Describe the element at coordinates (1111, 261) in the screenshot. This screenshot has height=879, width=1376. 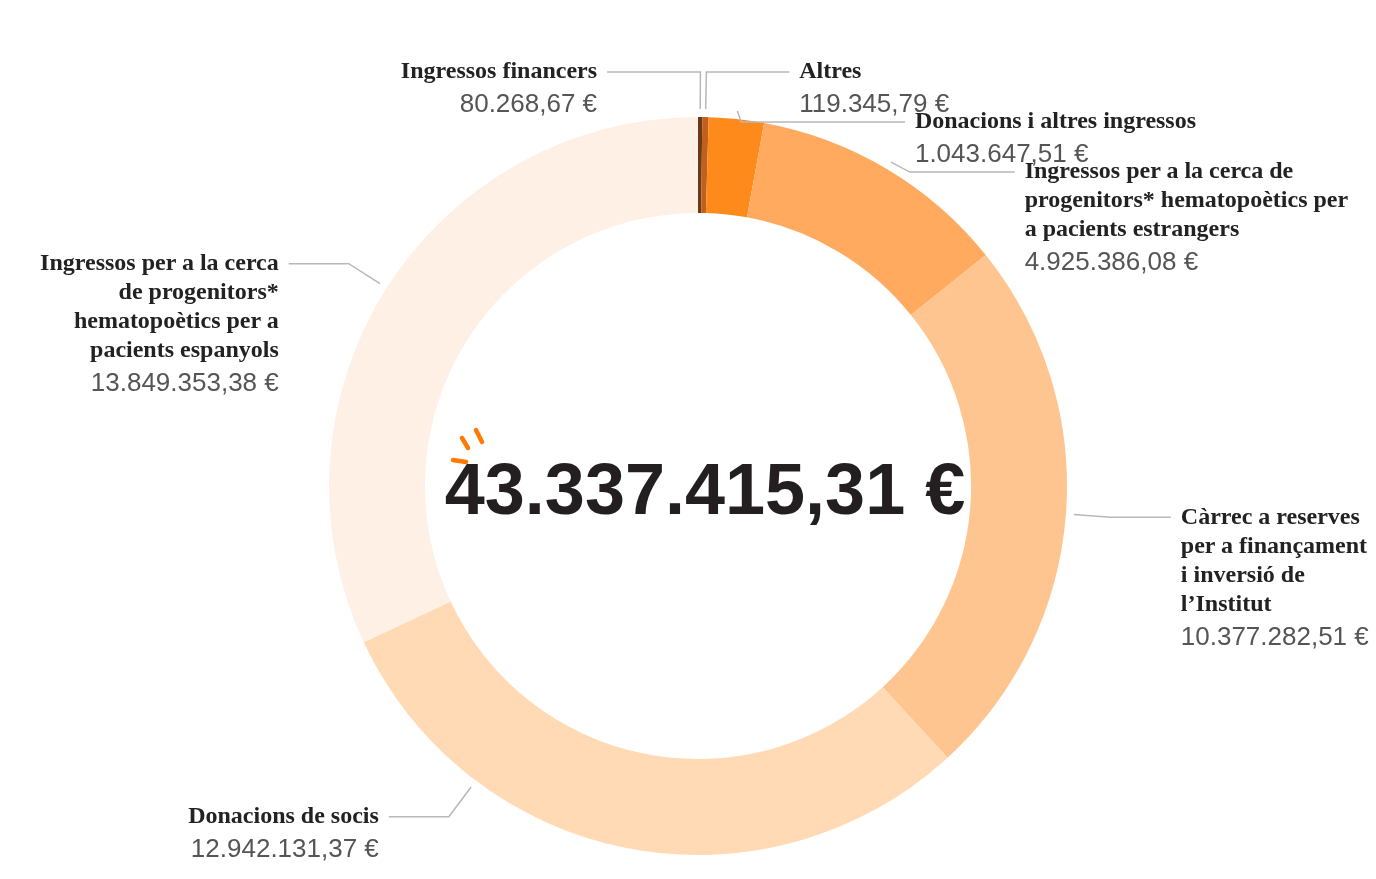
I see `data-label: 4.925.386,08 €` at that location.